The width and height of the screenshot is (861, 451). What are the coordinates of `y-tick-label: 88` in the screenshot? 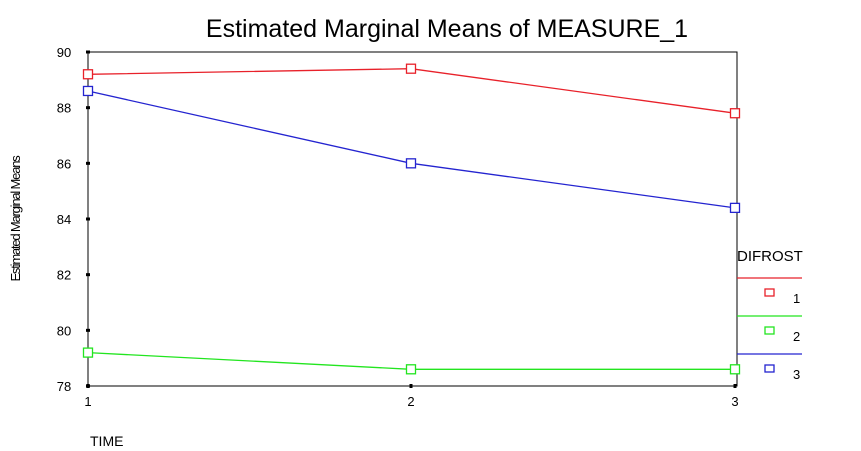 It's located at (64, 108).